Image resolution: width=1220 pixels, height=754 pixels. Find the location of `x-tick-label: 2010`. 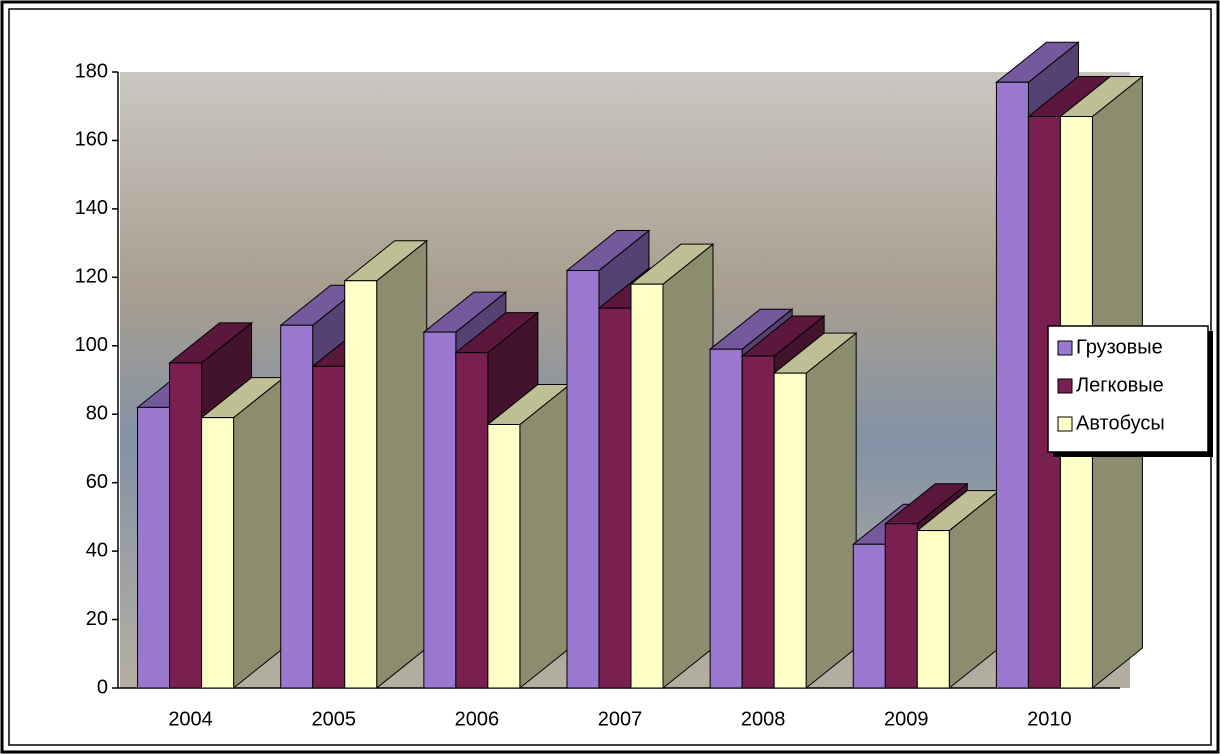

x-tick-label: 2010 is located at coordinates (1049, 719).